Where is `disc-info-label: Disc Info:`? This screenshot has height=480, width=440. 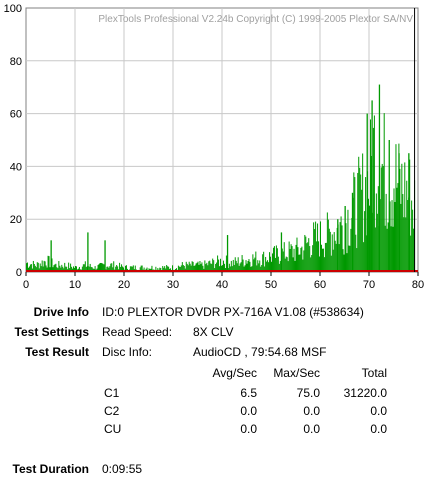 disc-info-label: Disc Info: is located at coordinates (127, 352).